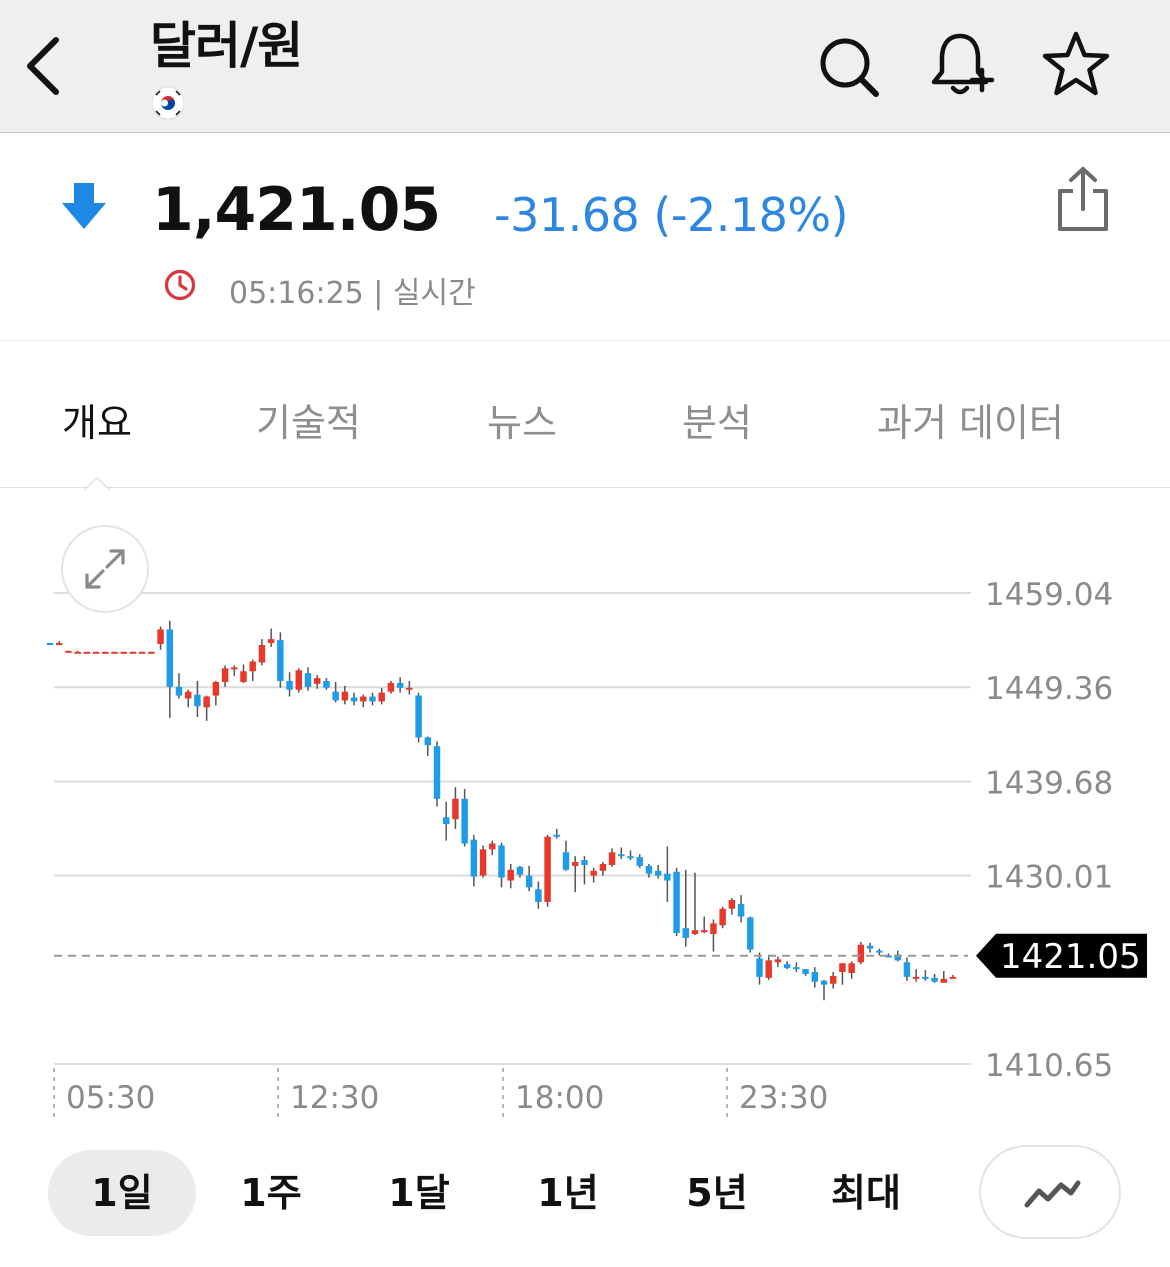 This screenshot has width=1170, height=1267. I want to click on period-1y: 1년, so click(568, 1193).